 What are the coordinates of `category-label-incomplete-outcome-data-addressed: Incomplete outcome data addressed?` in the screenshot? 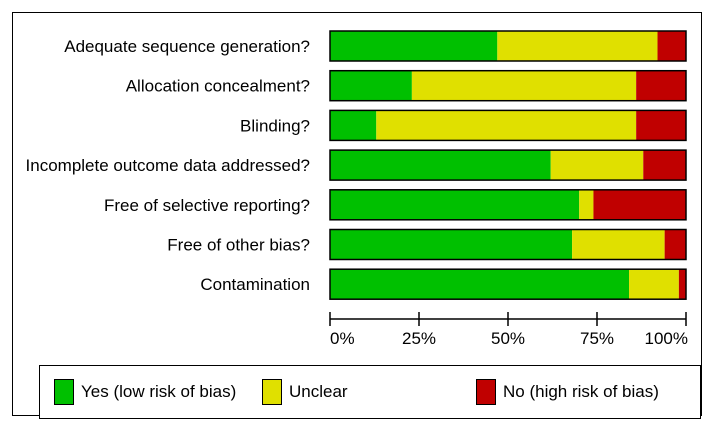 It's located at (168, 165).